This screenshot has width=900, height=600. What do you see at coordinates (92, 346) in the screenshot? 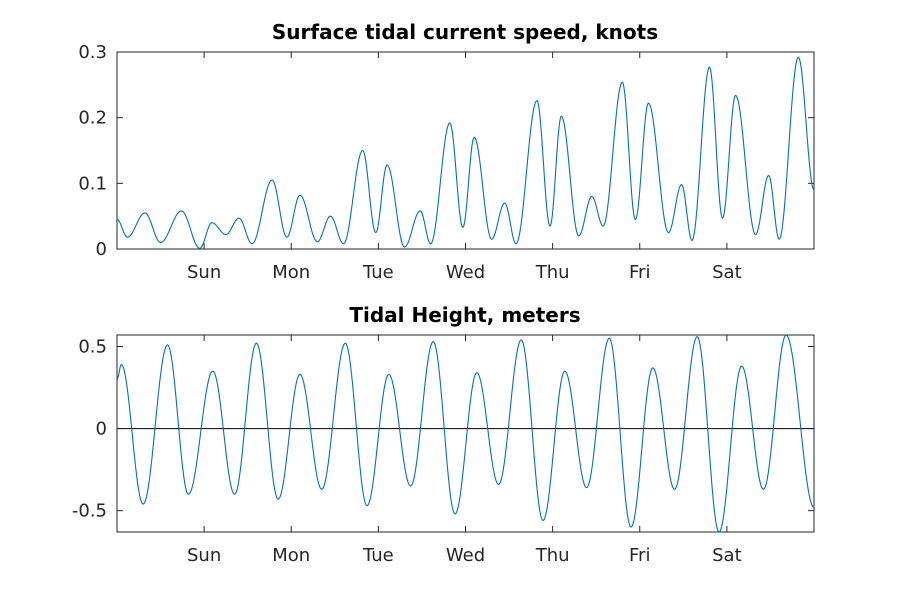
I see `height-ytick-label: 0.5` at bounding box center [92, 346].